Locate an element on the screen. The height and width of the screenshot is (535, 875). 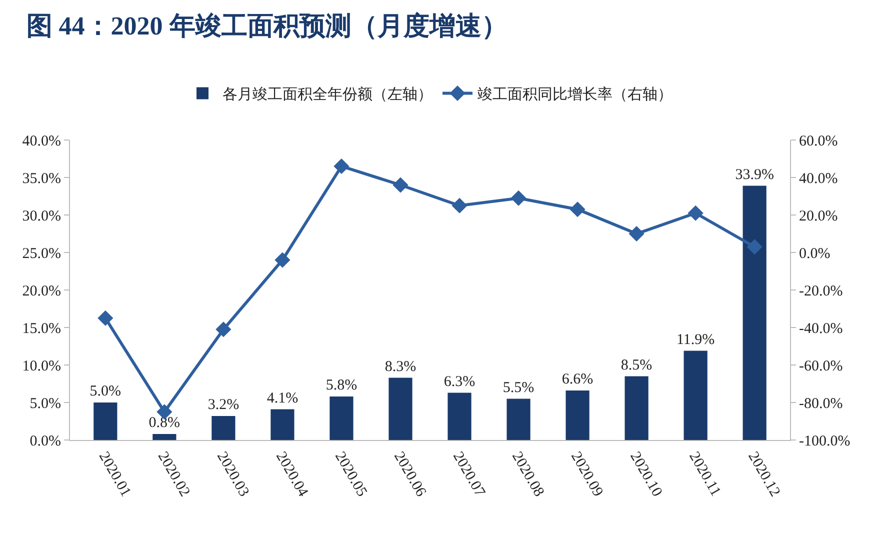
y-tick-label: 0.0% is located at coordinates (45, 441).